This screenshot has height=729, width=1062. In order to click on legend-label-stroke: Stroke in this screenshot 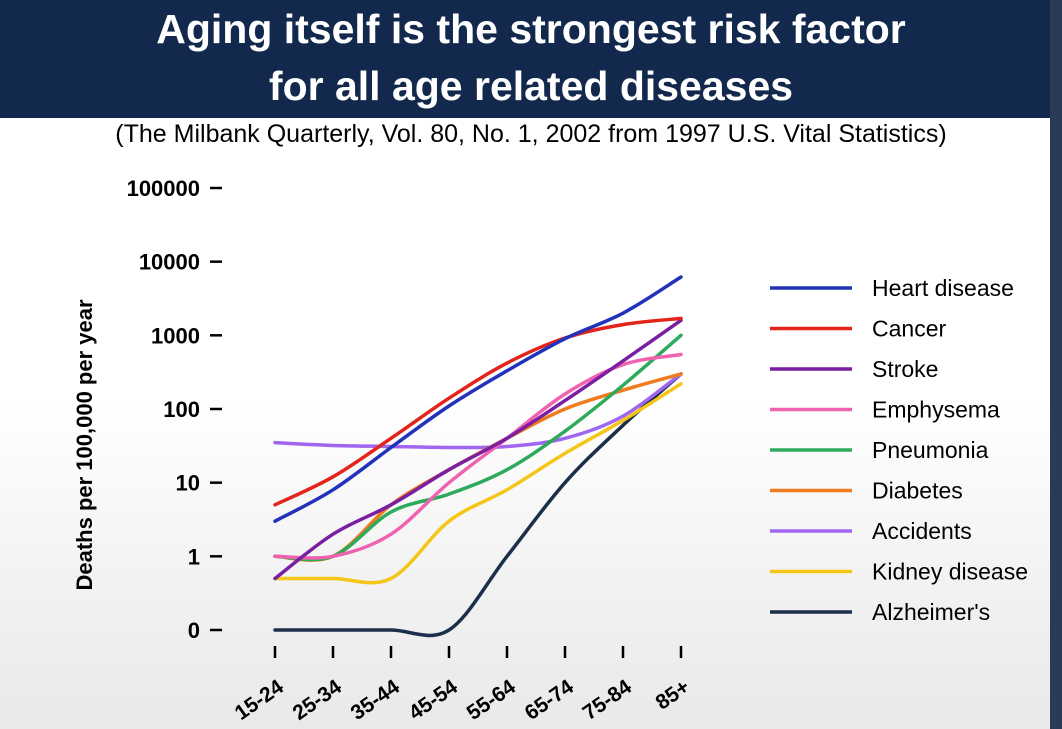, I will do `click(905, 369)`.